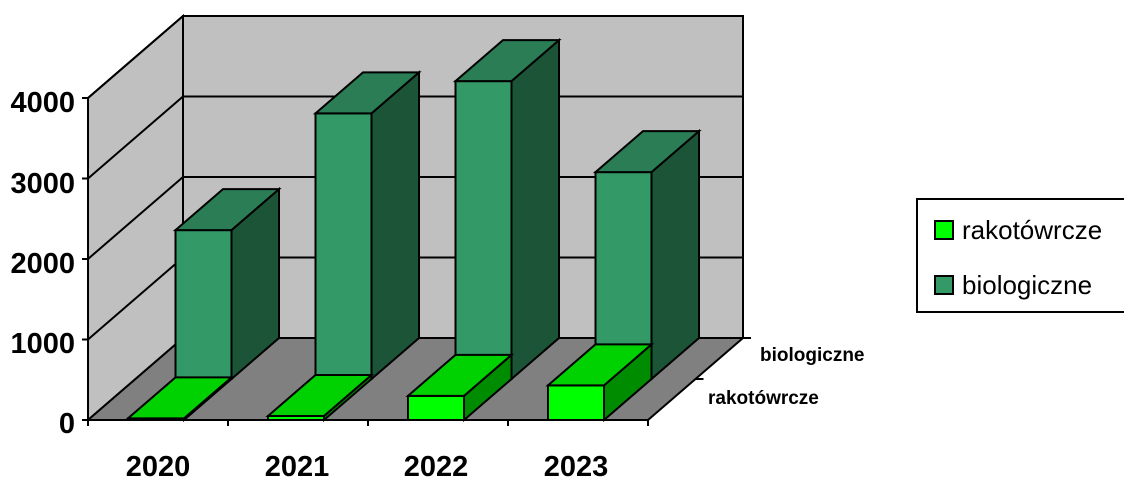  Describe the element at coordinates (535, 209) in the screenshot. I see `bar-side-biologiczne-2022` at that location.